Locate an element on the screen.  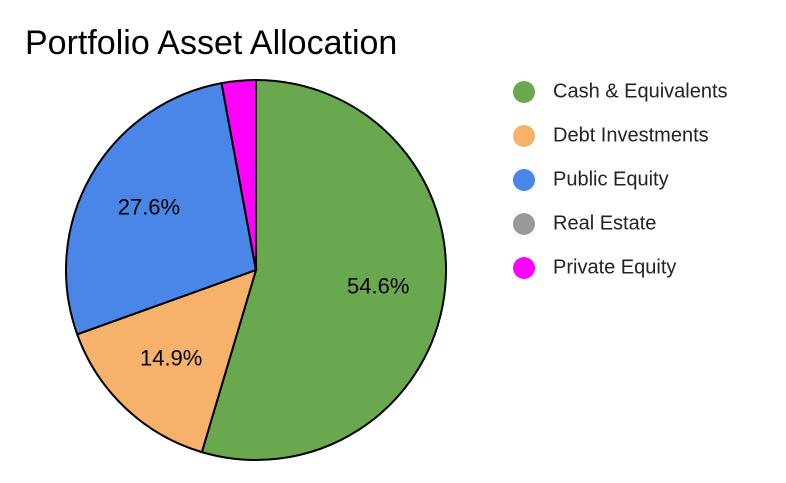
slice-label: 27.6% is located at coordinates (149, 206).